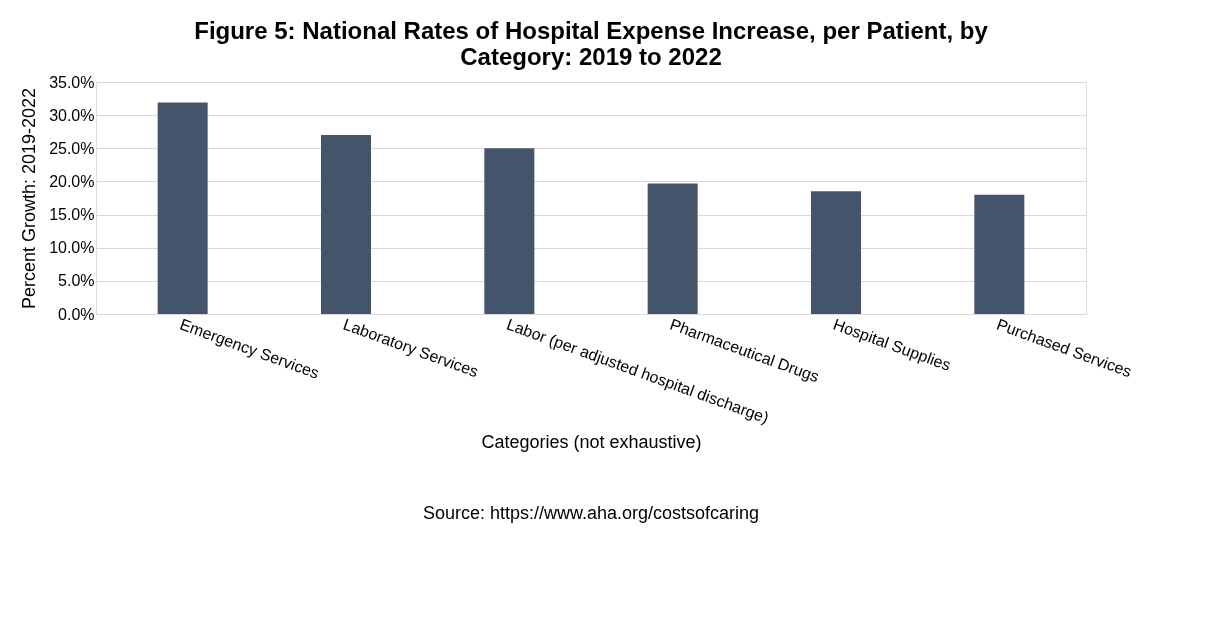  What do you see at coordinates (72, 248) in the screenshot?
I see `y-tick-label: 10.0%` at bounding box center [72, 248].